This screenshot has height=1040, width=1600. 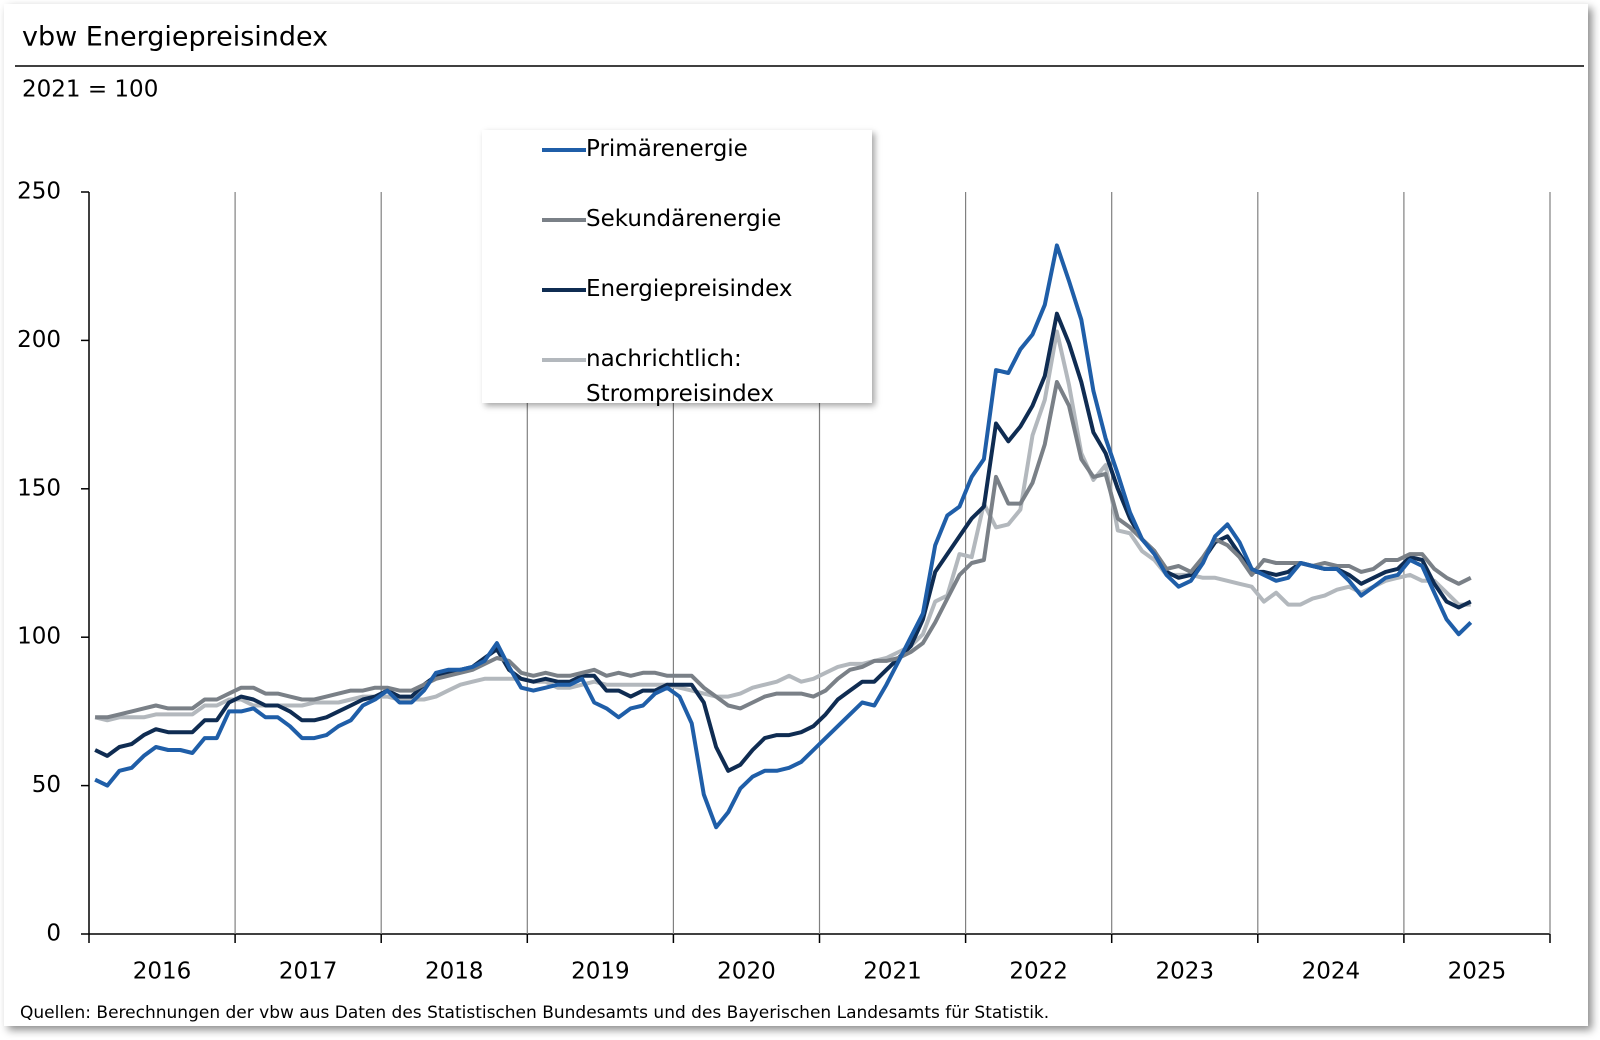 I want to click on legend-item: nachrichtlich: Strompreisindex, so click(x=707, y=377).